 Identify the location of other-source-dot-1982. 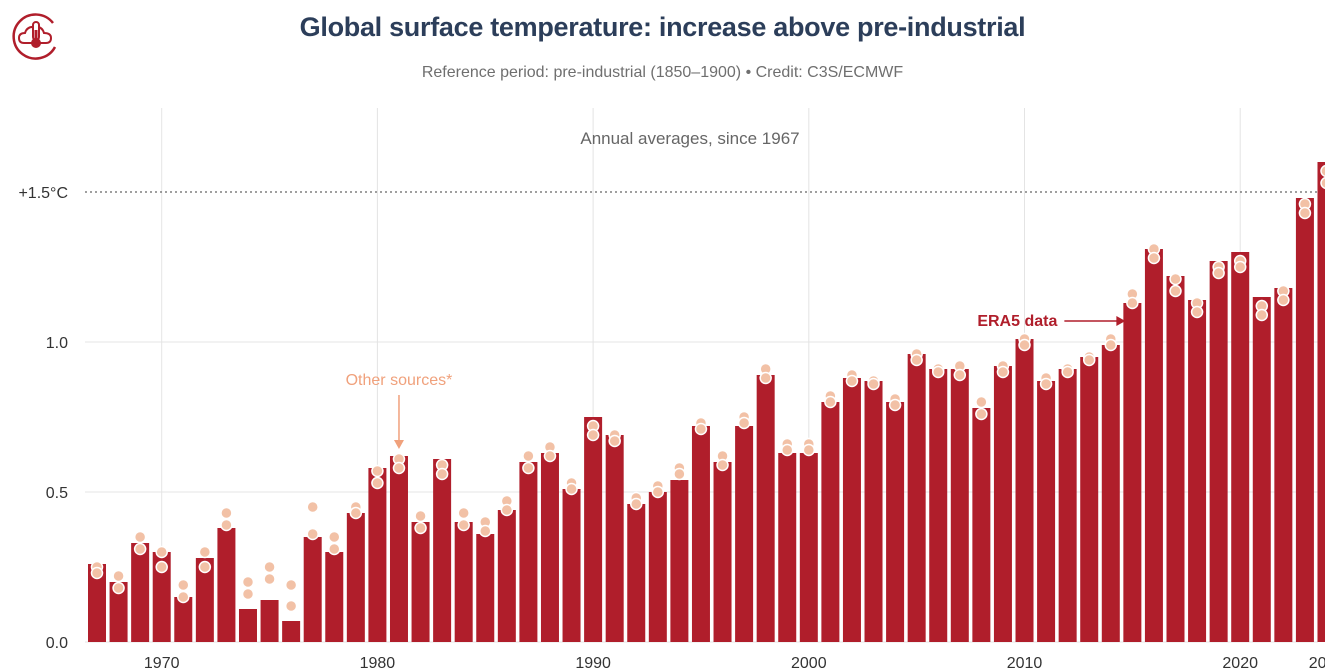
(420, 516).